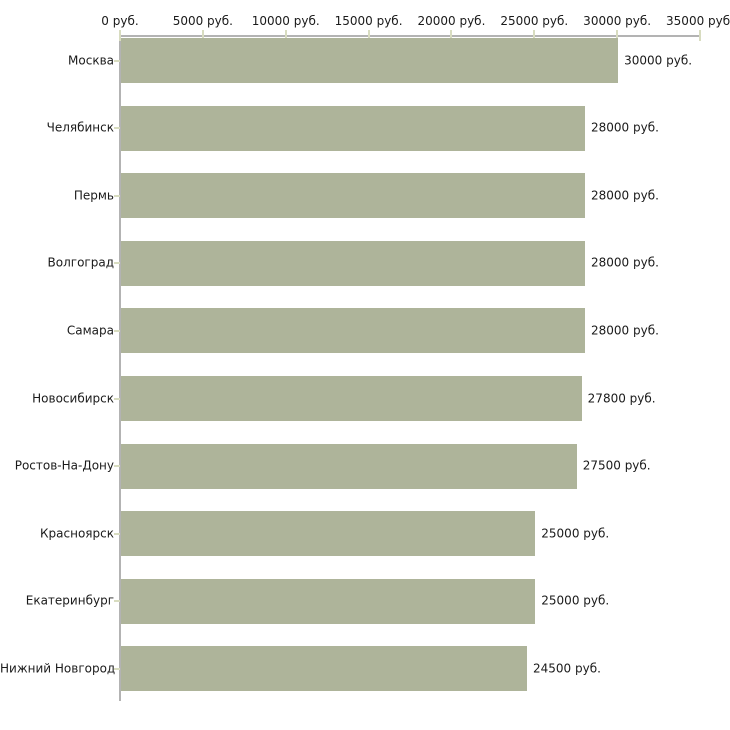 This screenshot has height=730, width=730. Describe the element at coordinates (202, 21) in the screenshot. I see `x-tick-label: 5000 руб.` at that location.